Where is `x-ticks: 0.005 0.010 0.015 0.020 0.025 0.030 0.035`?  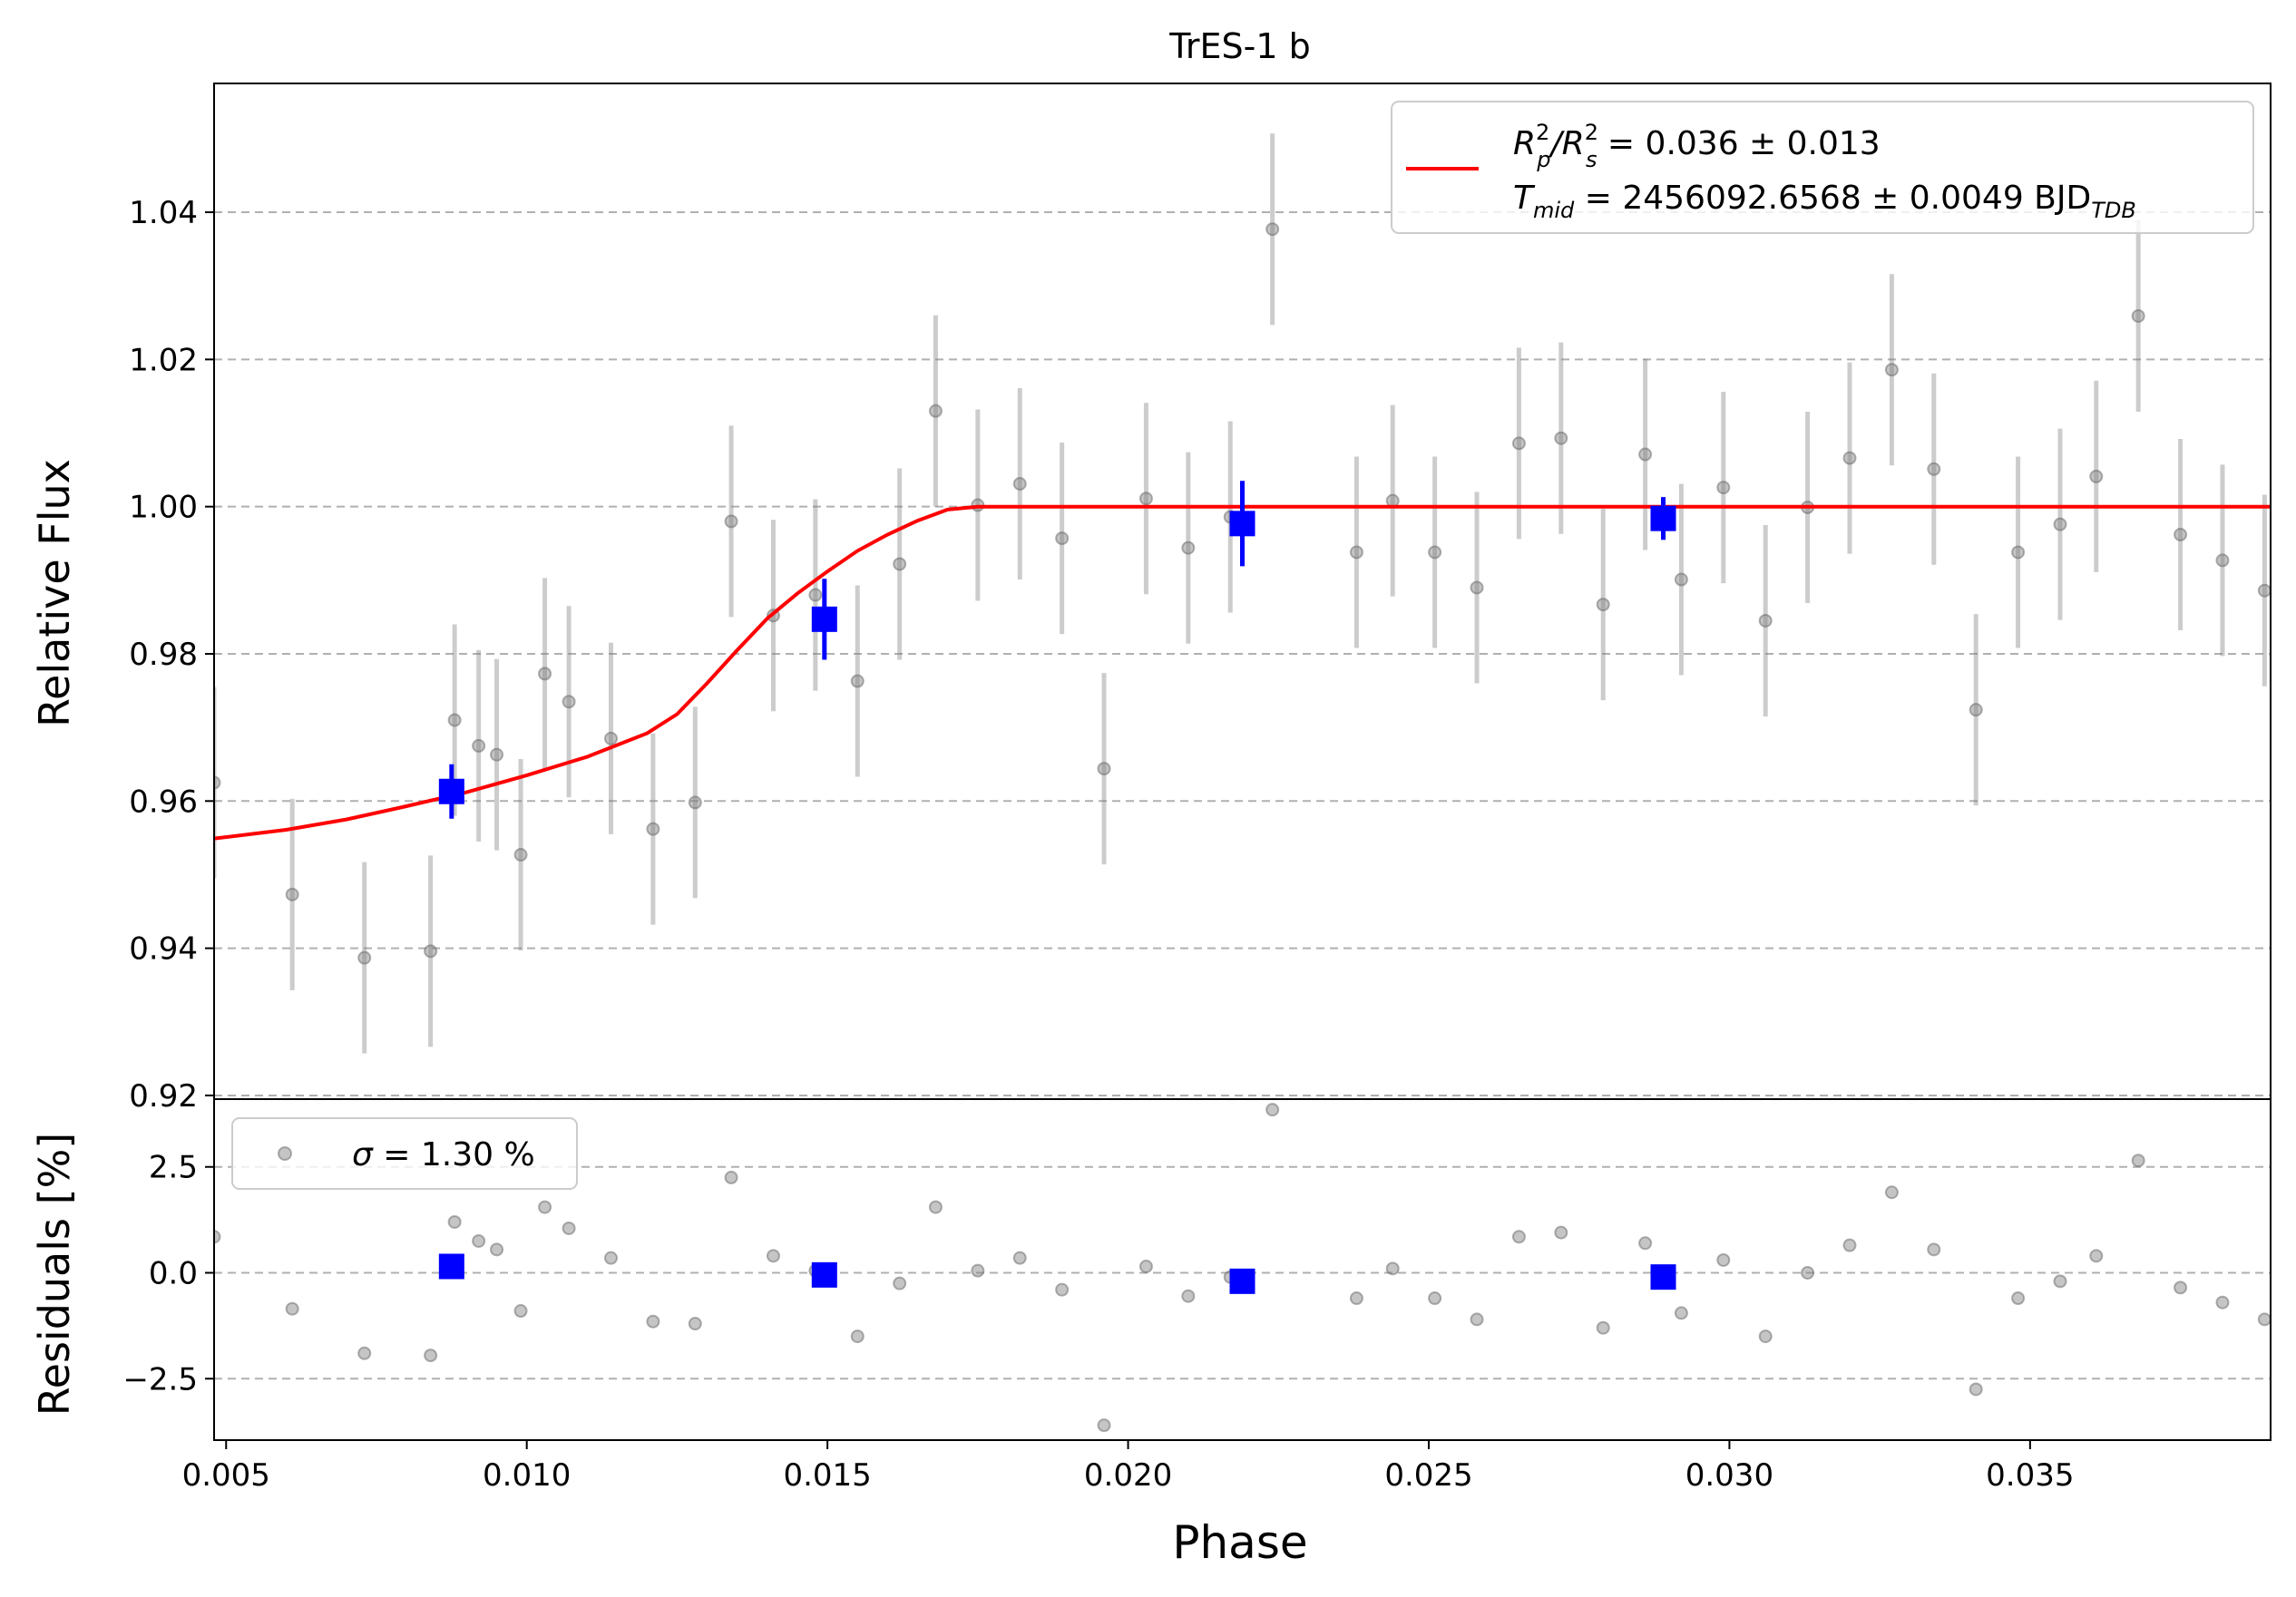
x-ticks: 0.005 0.010 0.015 0.020 0.025 0.030 0.035 is located at coordinates (1129, 1467).